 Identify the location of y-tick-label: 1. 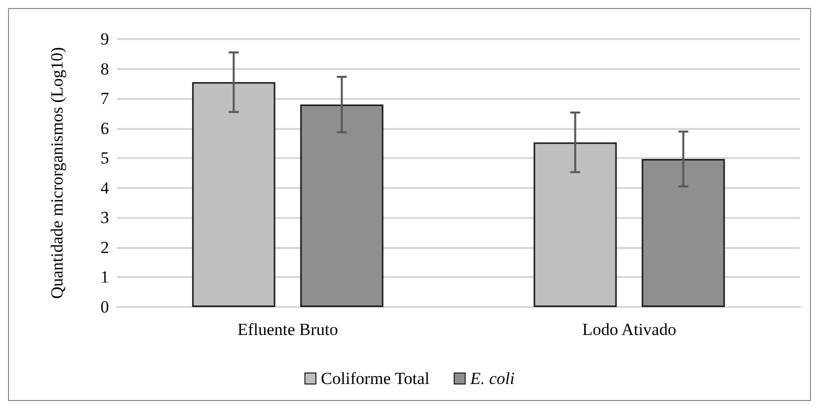
(104, 277).